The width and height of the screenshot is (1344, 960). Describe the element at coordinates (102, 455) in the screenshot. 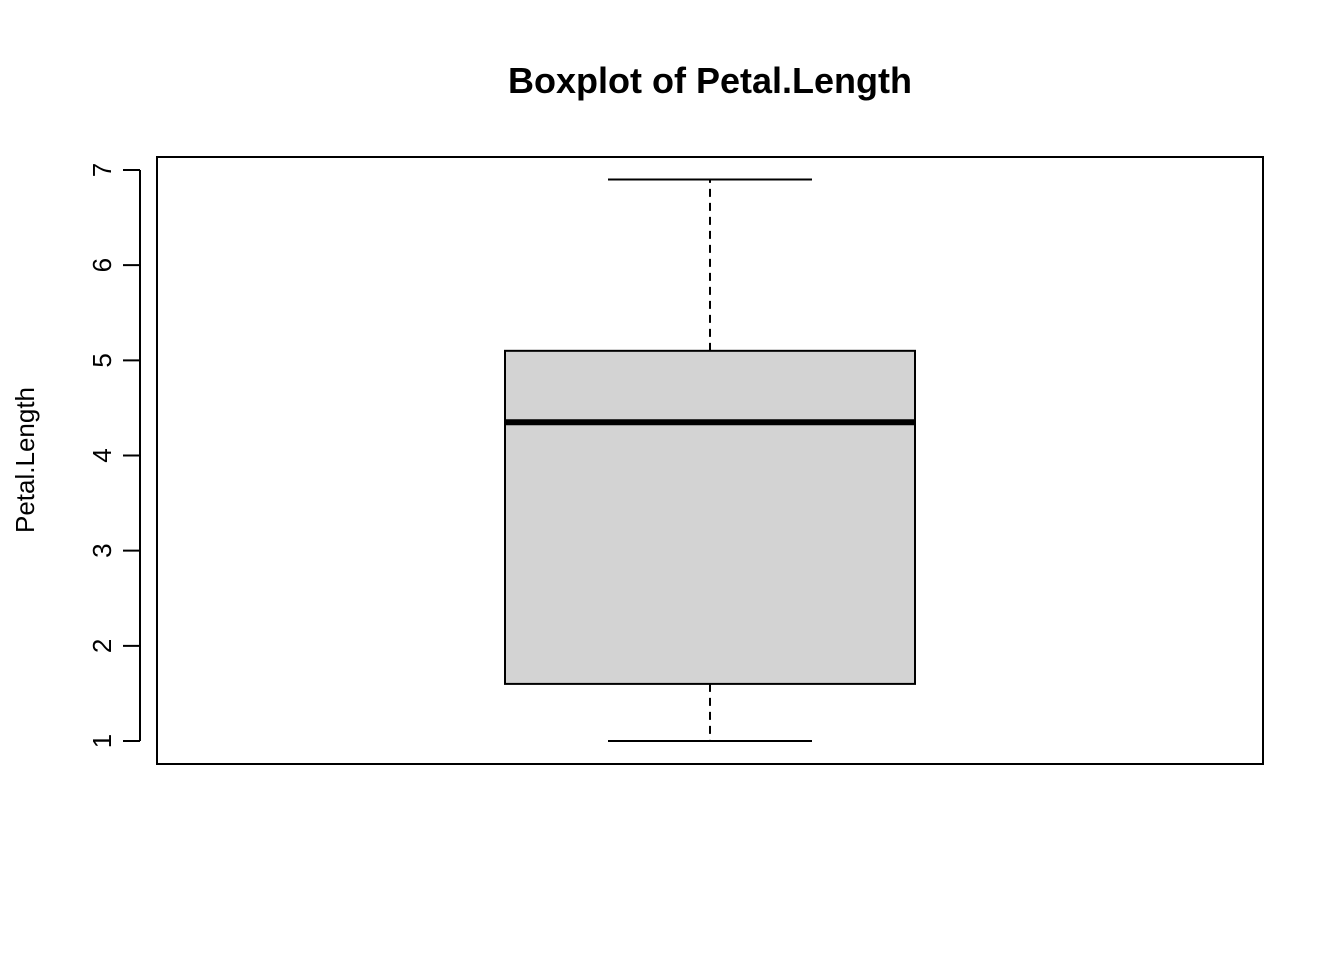

I see `y-tick-label: 4` at that location.